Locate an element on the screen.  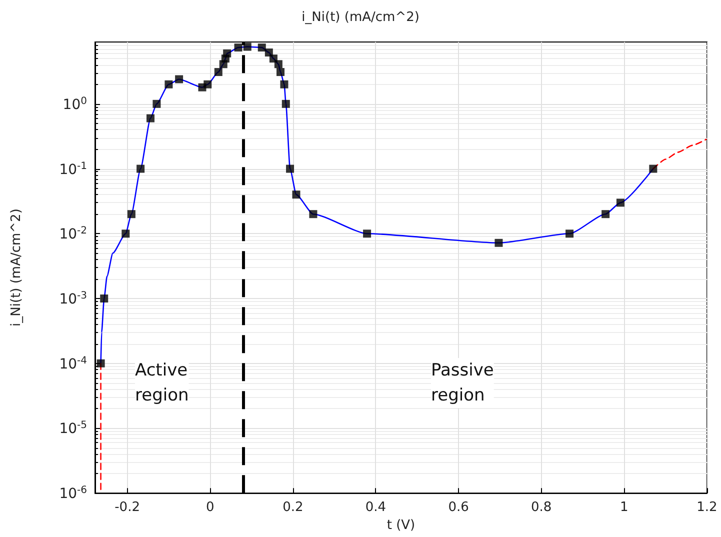
y-tick-label: 10$^{-5}$ is located at coordinates (73, 429).